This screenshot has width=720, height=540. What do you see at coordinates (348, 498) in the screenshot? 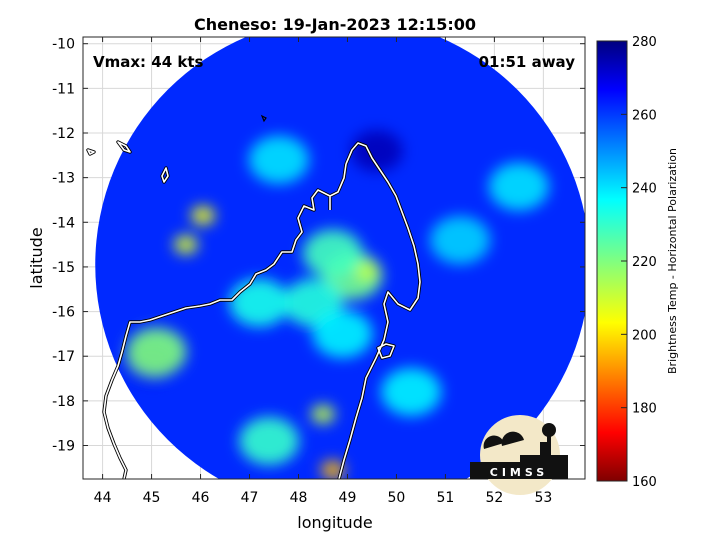
I see `x-tick-label: 49` at bounding box center [348, 498].